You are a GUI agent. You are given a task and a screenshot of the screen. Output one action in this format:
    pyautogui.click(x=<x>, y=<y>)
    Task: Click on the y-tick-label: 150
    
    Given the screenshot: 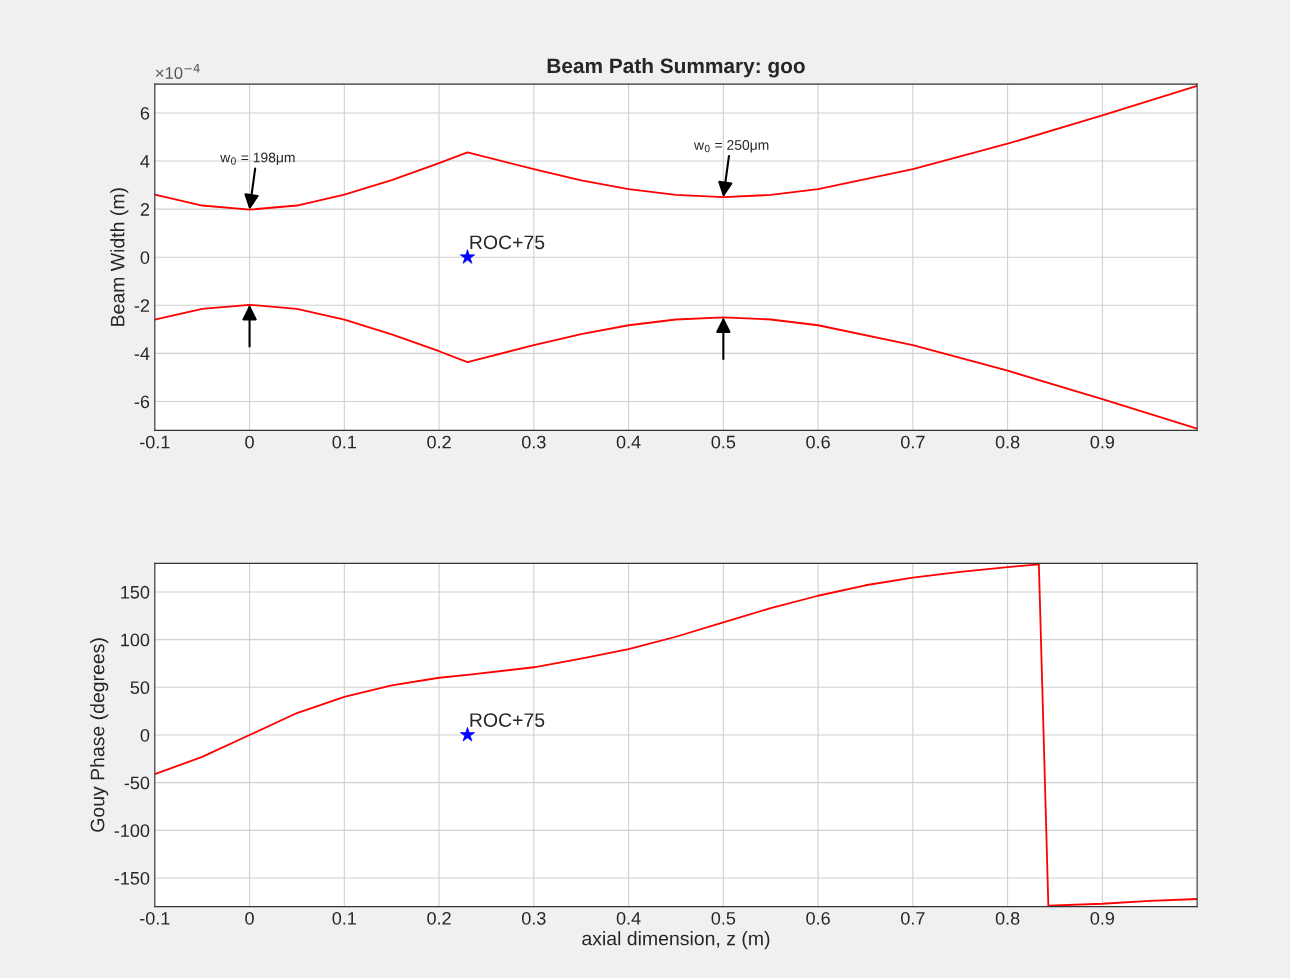 What is the action you would take?
    pyautogui.click(x=135, y=592)
    